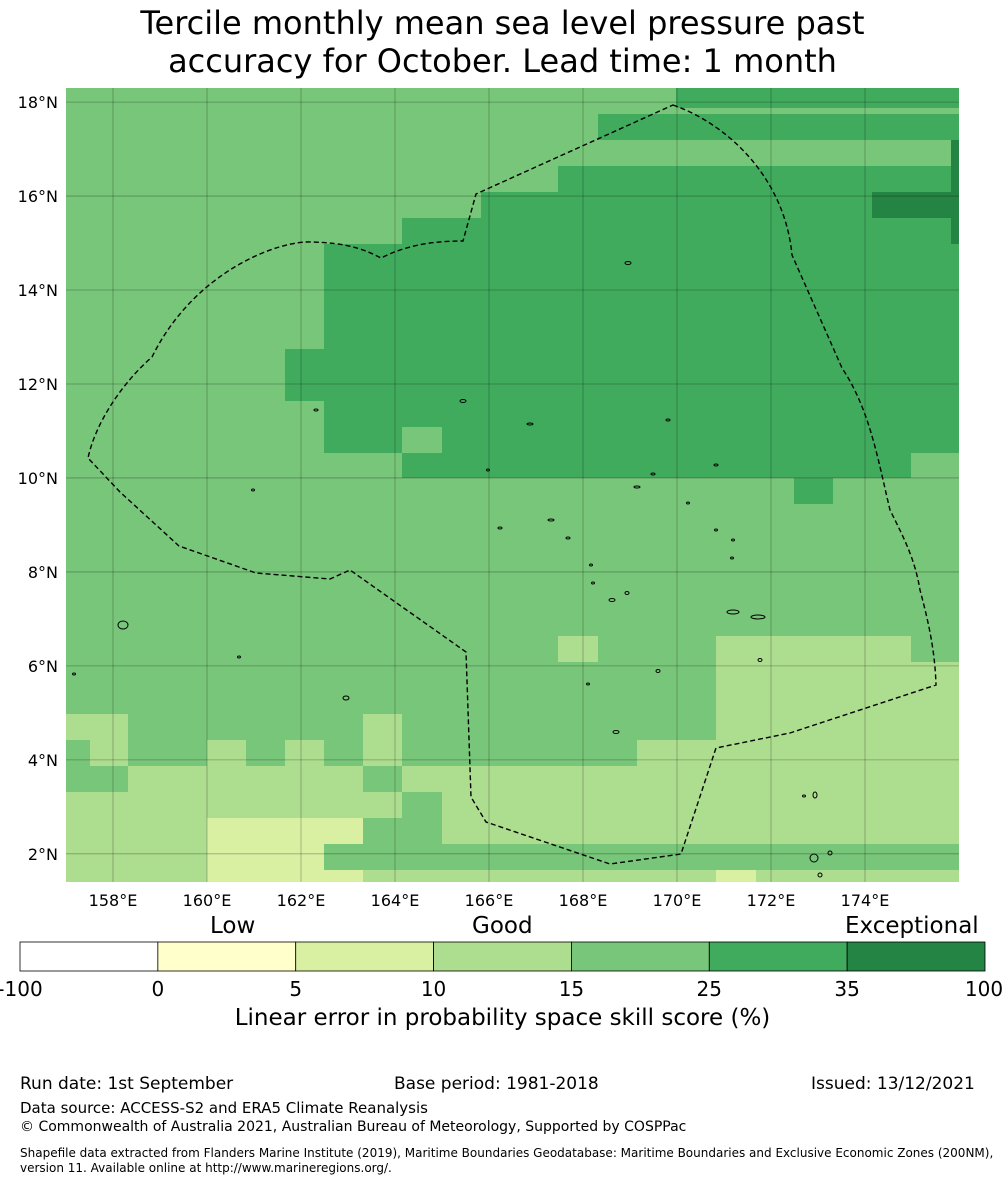 The width and height of the screenshot is (1005, 1185). What do you see at coordinates (865, 900) in the screenshot?
I see `longitude-tick-label: 174°E` at bounding box center [865, 900].